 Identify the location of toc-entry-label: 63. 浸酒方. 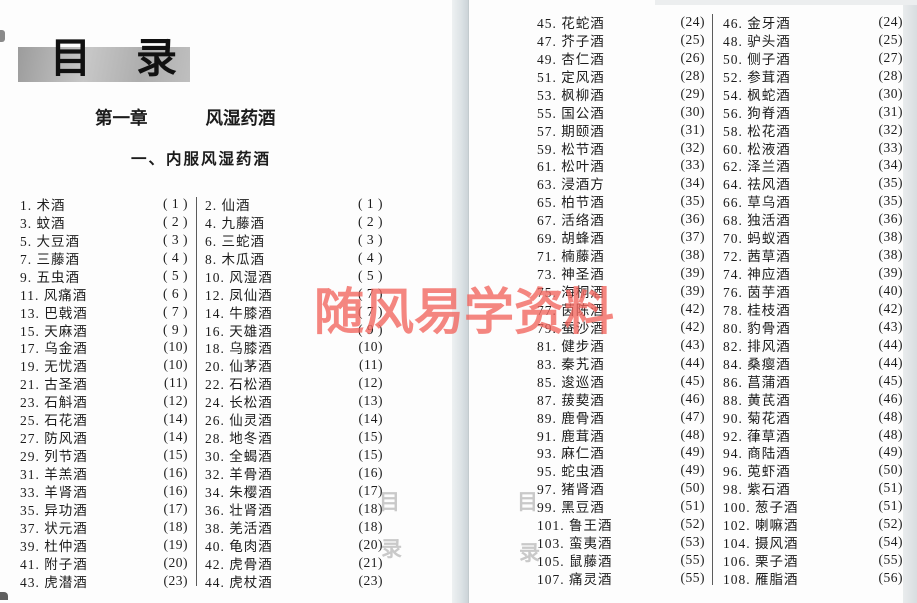
(571, 185).